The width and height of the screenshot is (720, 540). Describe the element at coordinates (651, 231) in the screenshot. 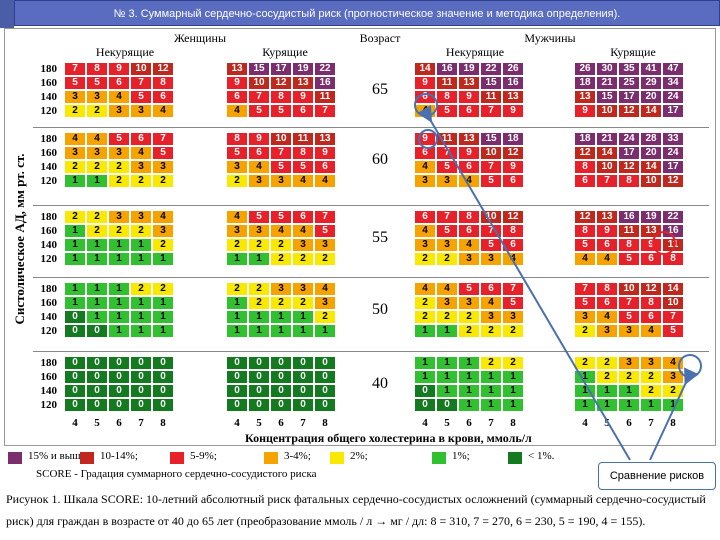

I see `risk-cell: 13` at that location.